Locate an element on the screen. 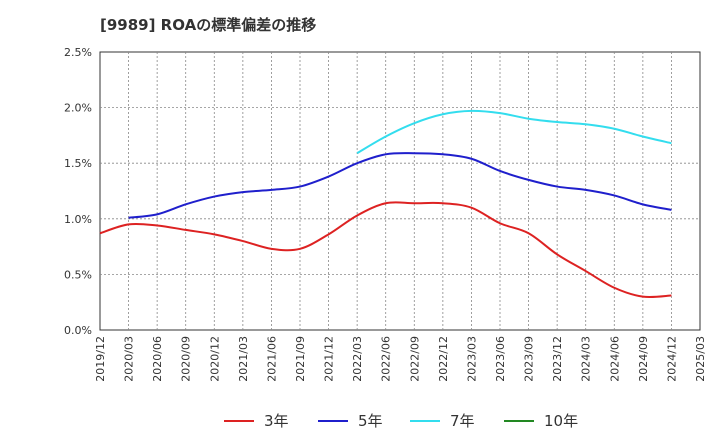  x-tick-label: 2021/06 is located at coordinates (271, 359).